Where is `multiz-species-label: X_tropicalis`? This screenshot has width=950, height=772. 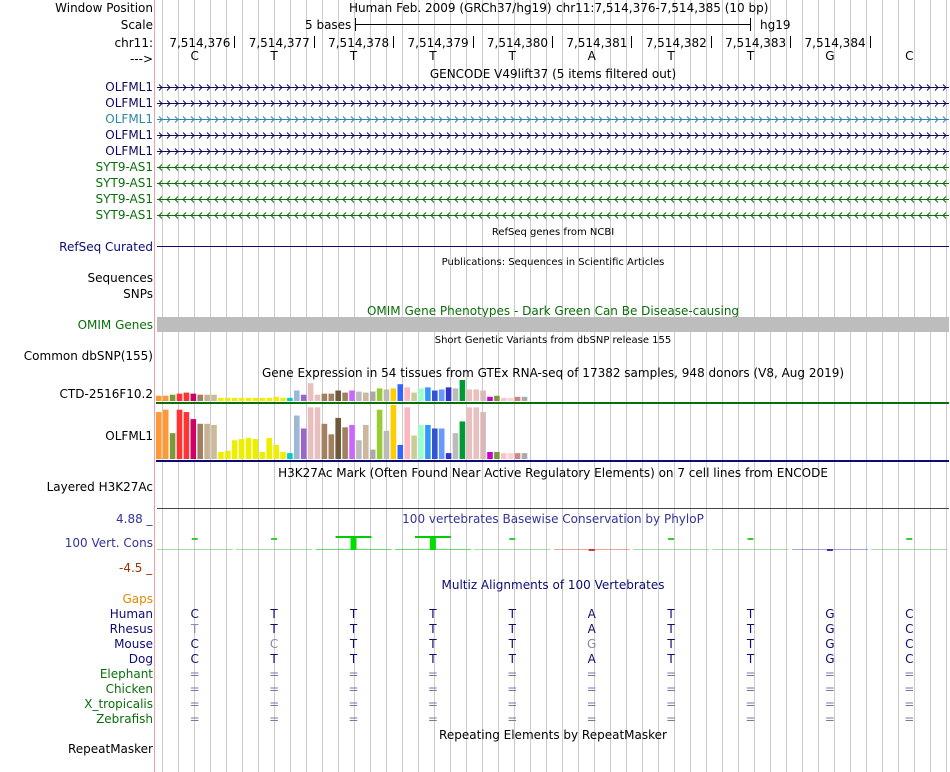
multiz-species-label: X_tropicalis is located at coordinates (118, 704).